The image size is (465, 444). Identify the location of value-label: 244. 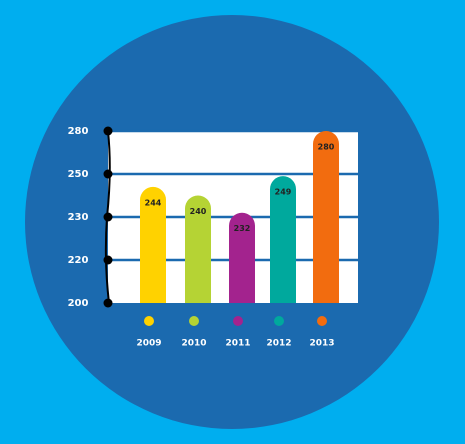
(153, 202).